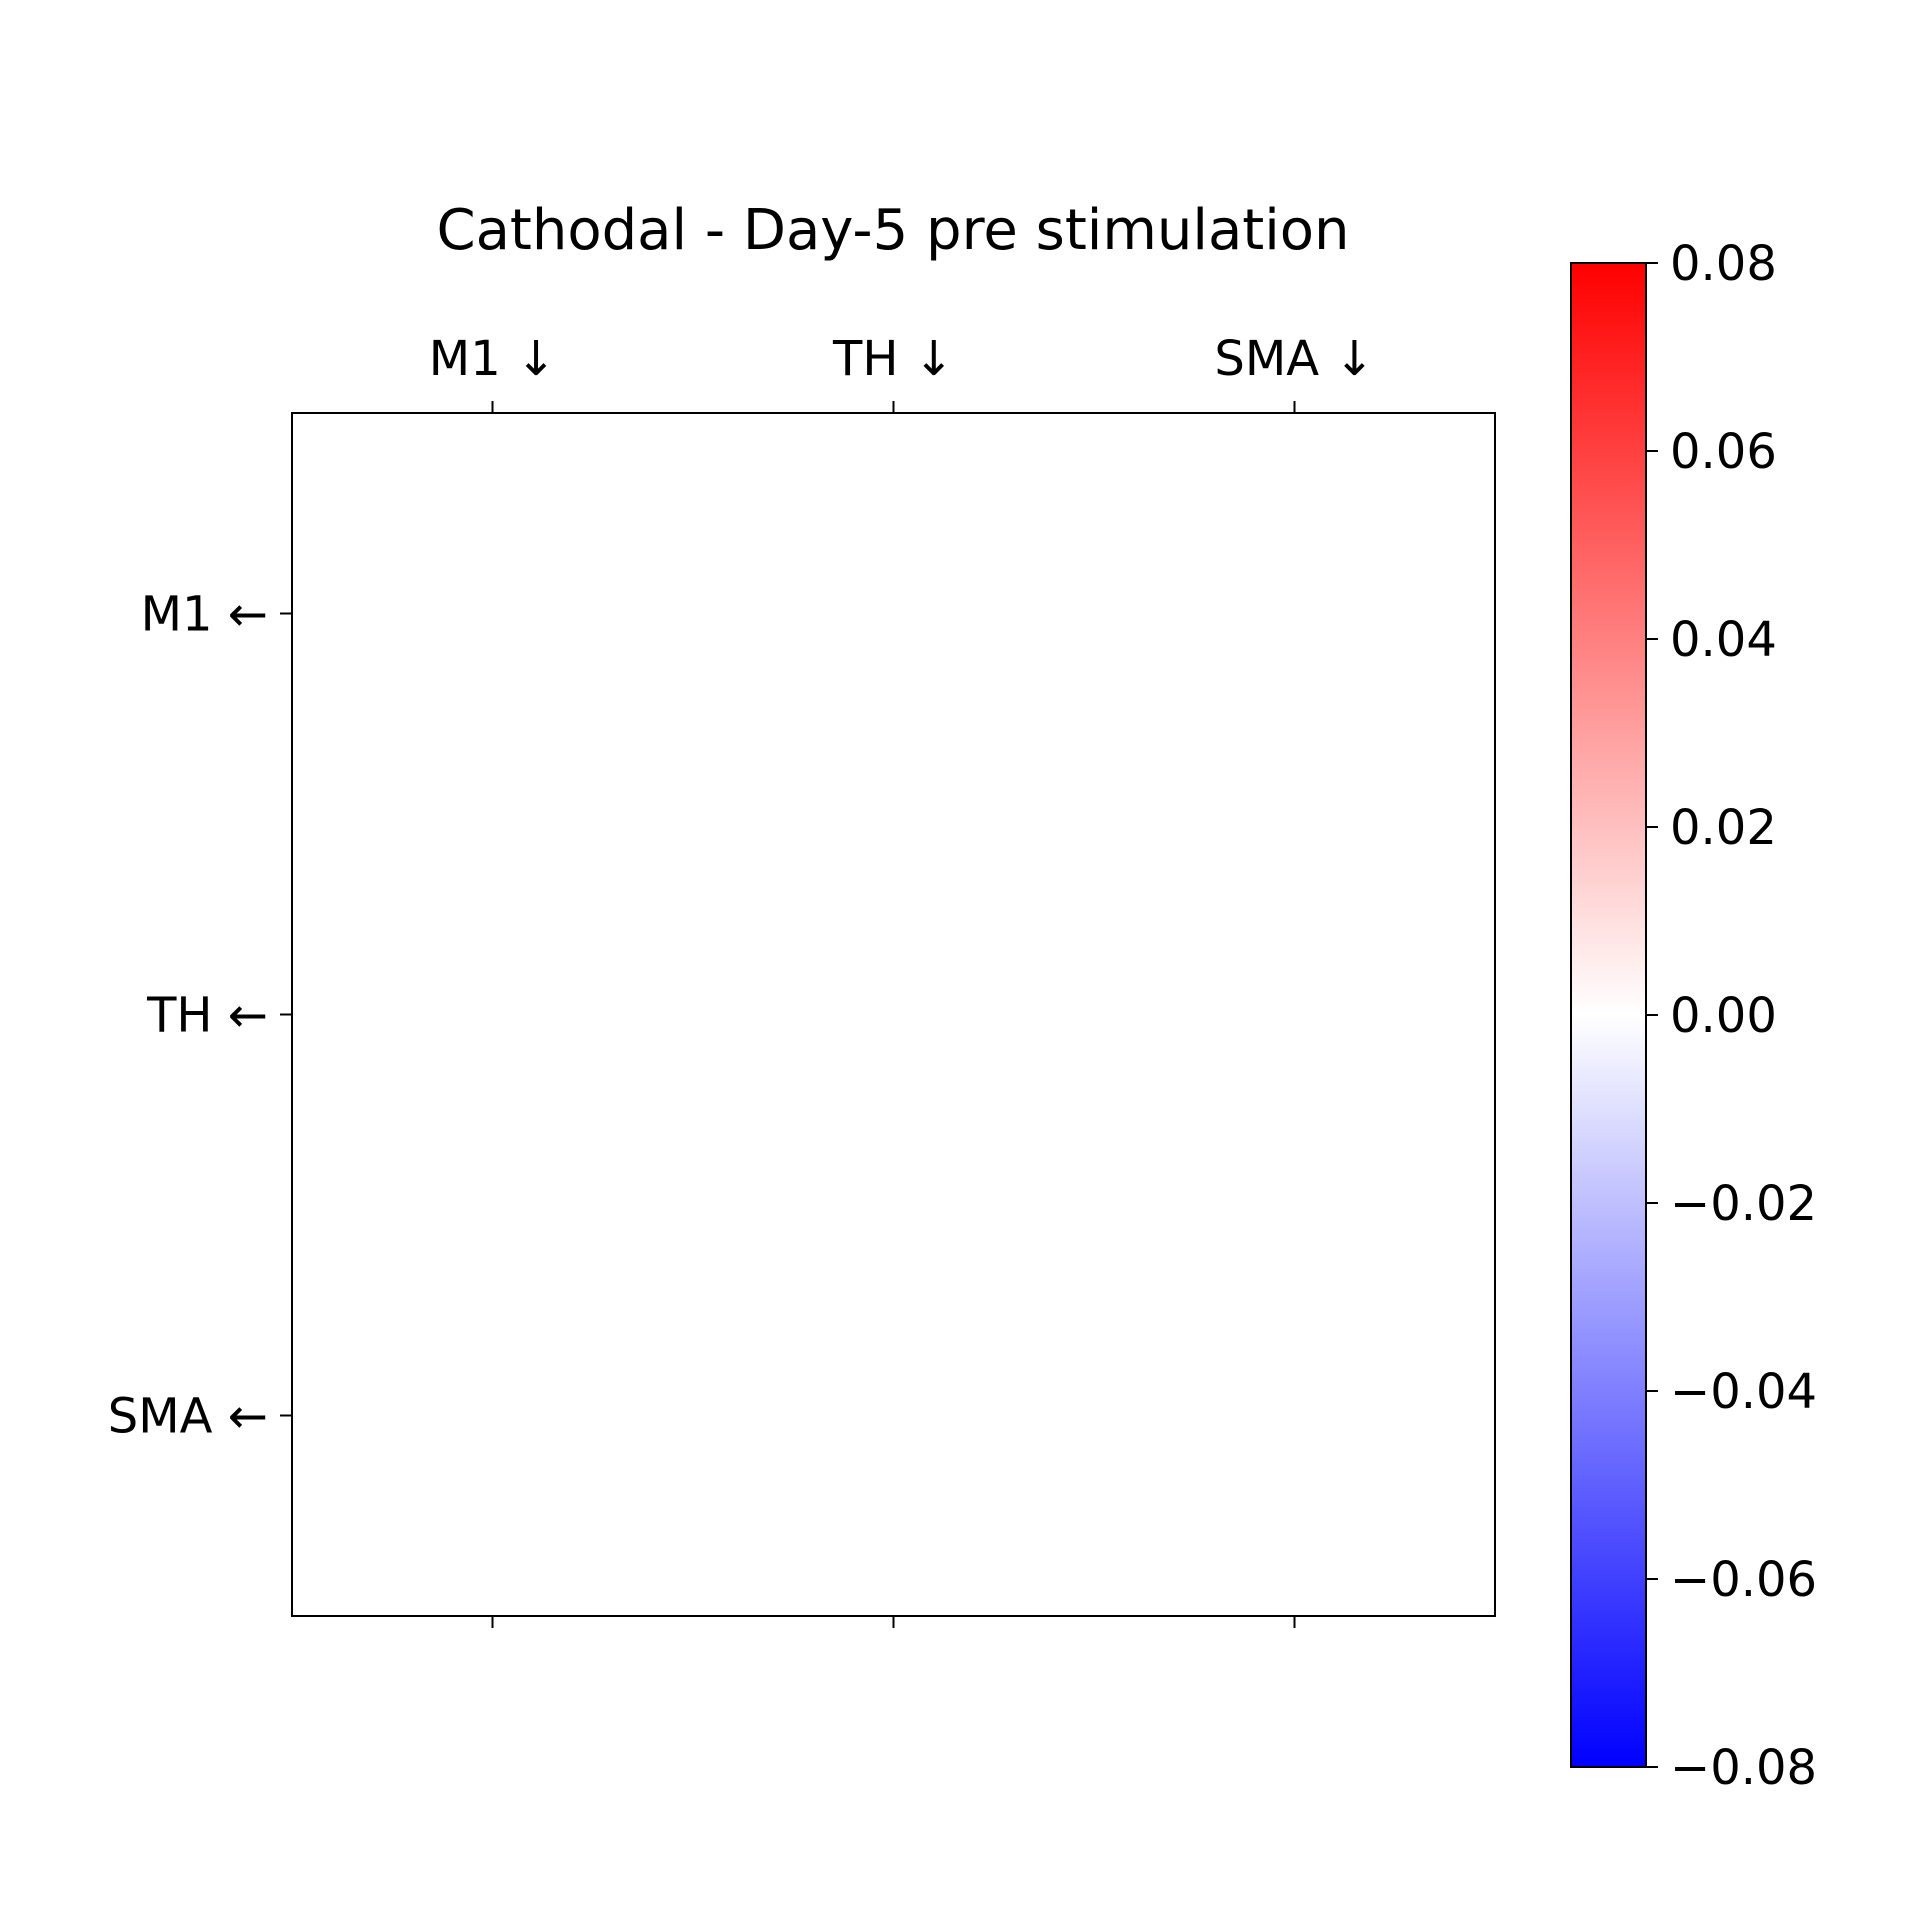 This screenshot has width=1920, height=1920. What do you see at coordinates (1743, 1392) in the screenshot?
I see `colorbar-tick-label: −0.04` at bounding box center [1743, 1392].